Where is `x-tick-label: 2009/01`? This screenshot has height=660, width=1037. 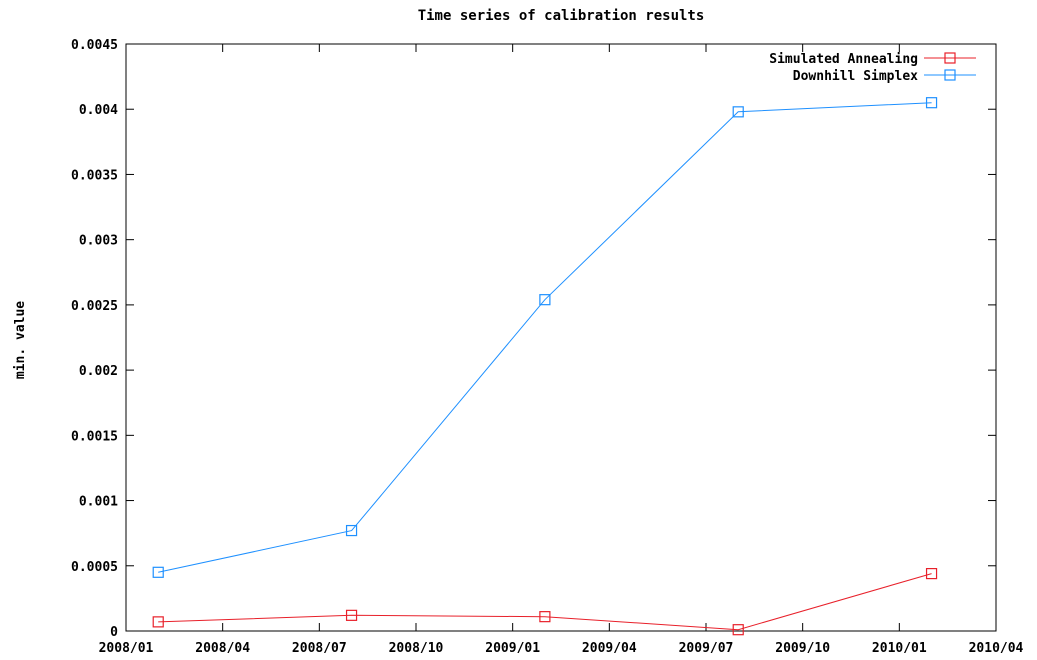 x-tick-label: 2009/01 is located at coordinates (512, 648).